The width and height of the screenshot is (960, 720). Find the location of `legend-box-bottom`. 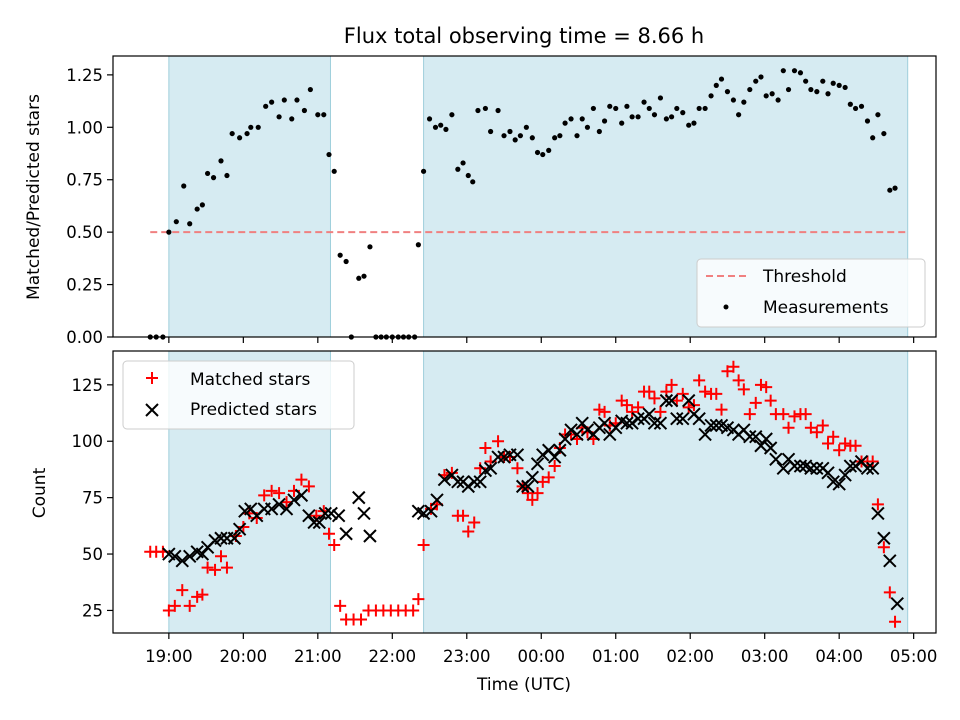

legend-box-bottom is located at coordinates (238, 395).